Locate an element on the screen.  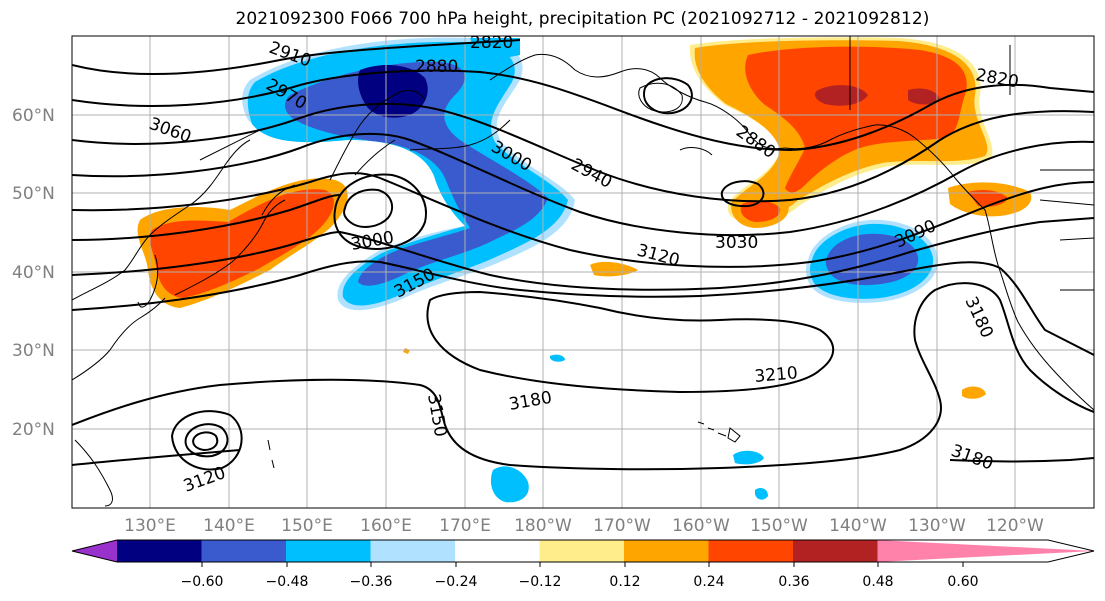
lat-label: 20°N is located at coordinates (33, 430).